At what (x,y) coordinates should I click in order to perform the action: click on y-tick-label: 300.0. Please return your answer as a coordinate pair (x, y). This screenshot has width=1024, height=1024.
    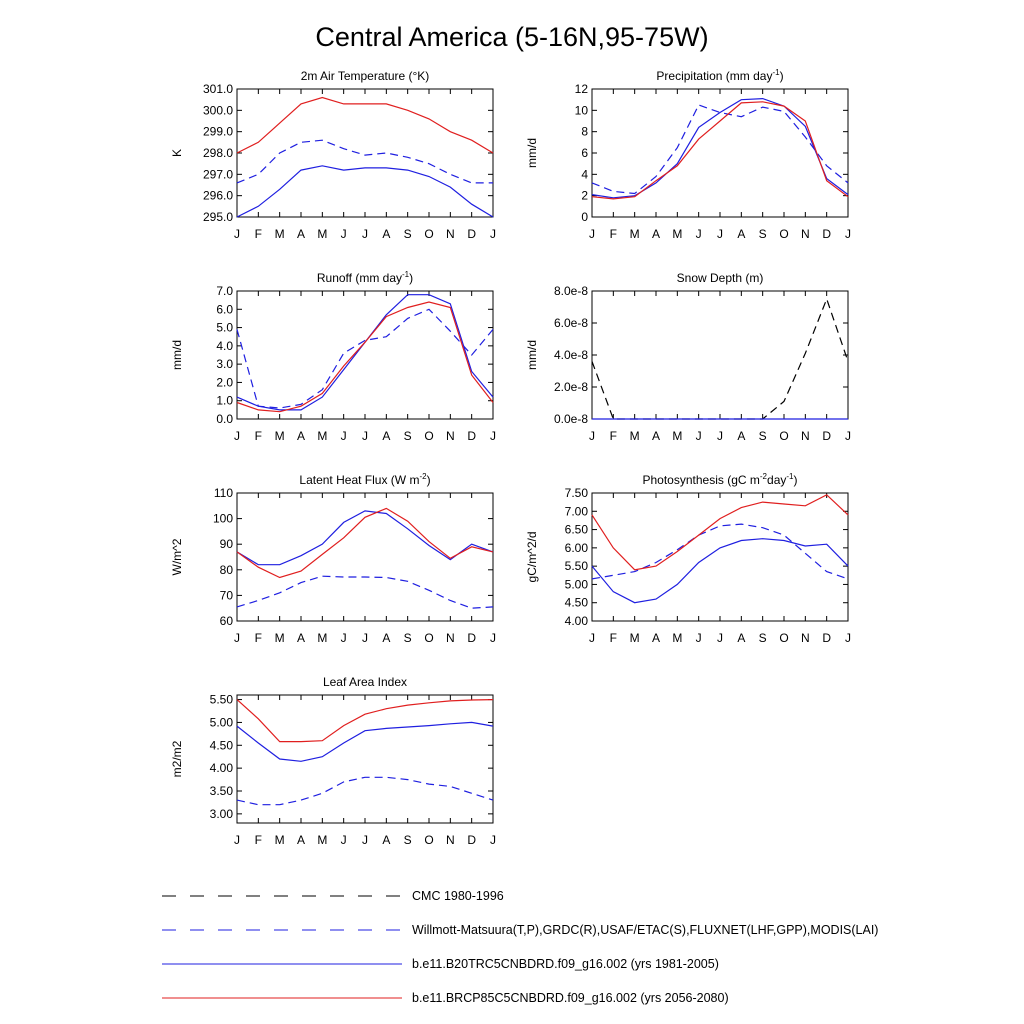
    Looking at the image, I should click on (218, 110).